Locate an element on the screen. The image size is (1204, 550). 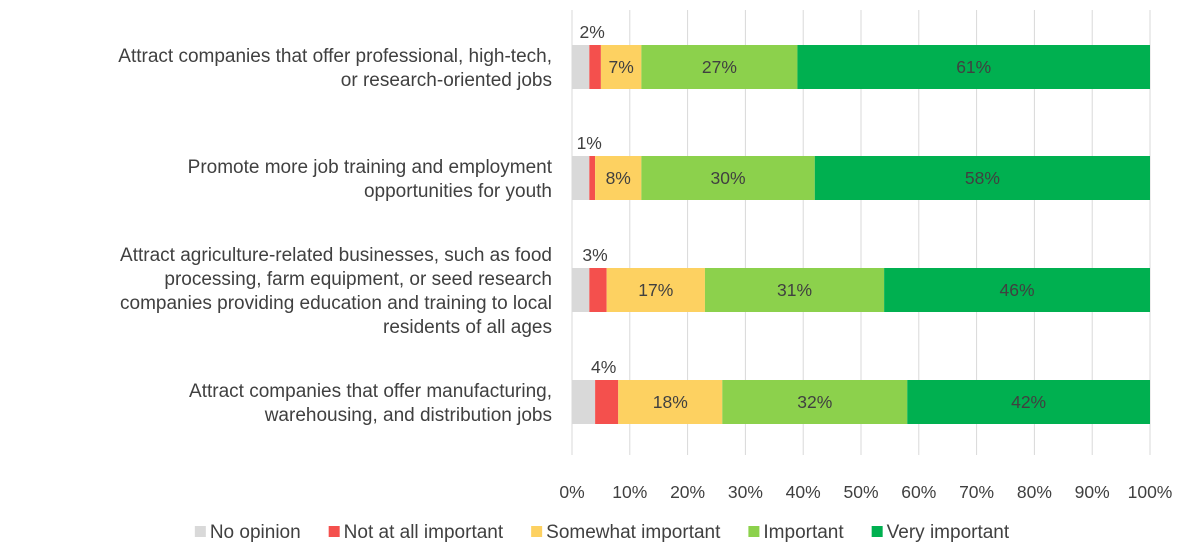
category-label-line: Promote more job training and employment is located at coordinates (370, 167).